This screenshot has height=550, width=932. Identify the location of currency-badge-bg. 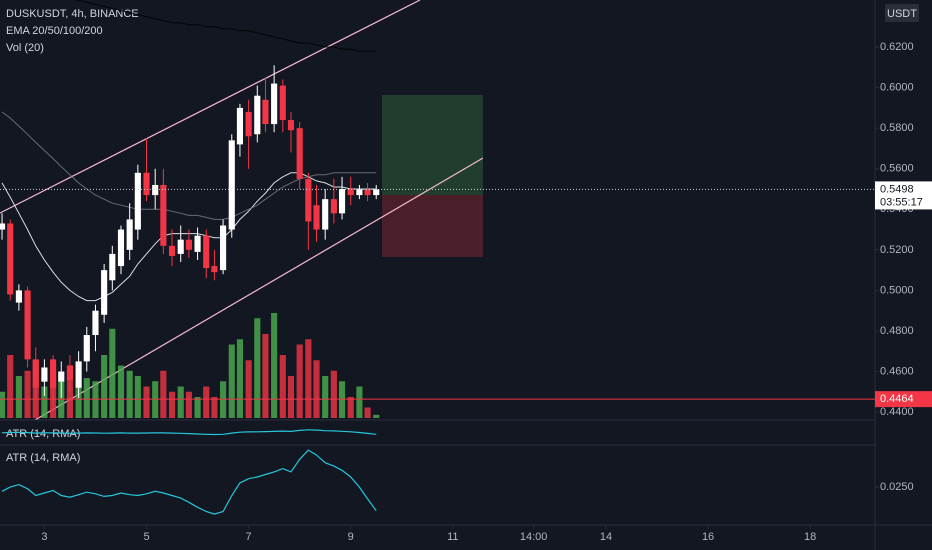
(902, 13).